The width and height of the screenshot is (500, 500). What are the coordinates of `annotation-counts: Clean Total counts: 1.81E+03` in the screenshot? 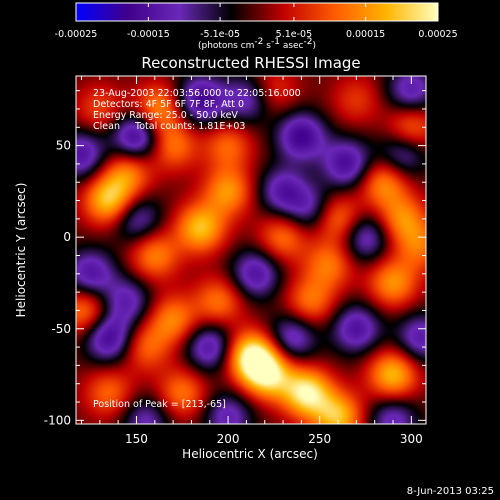 It's located at (169, 126).